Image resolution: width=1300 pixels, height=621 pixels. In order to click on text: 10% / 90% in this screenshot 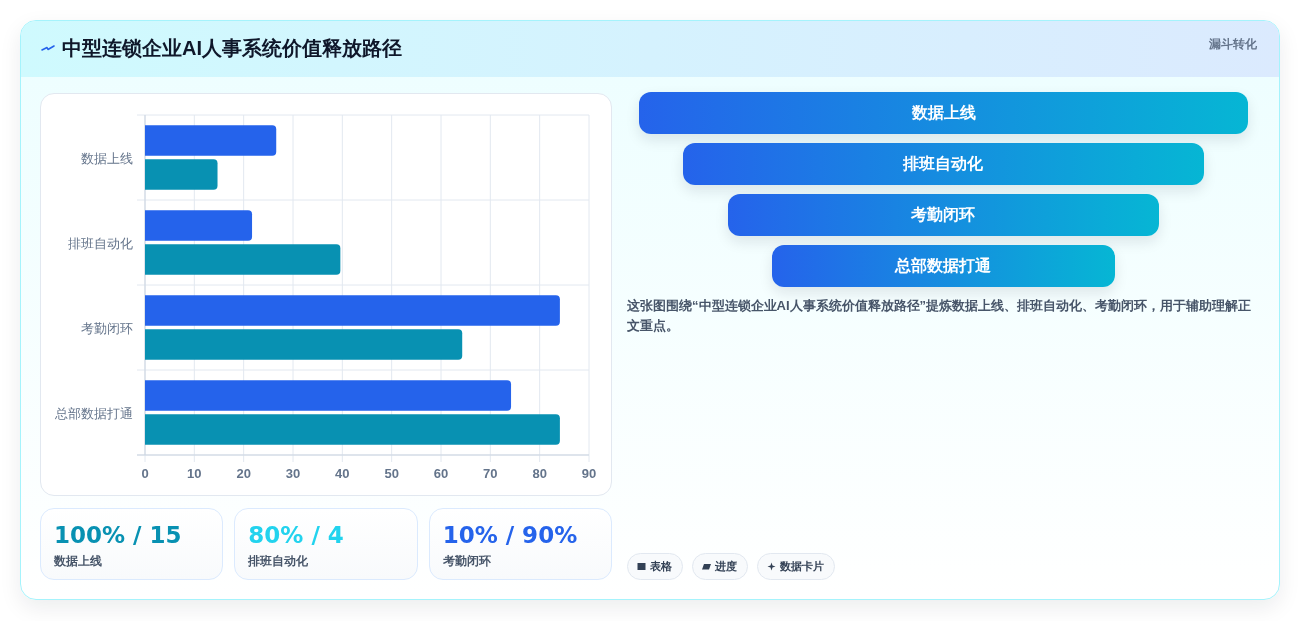, I will do `click(510, 535)`.